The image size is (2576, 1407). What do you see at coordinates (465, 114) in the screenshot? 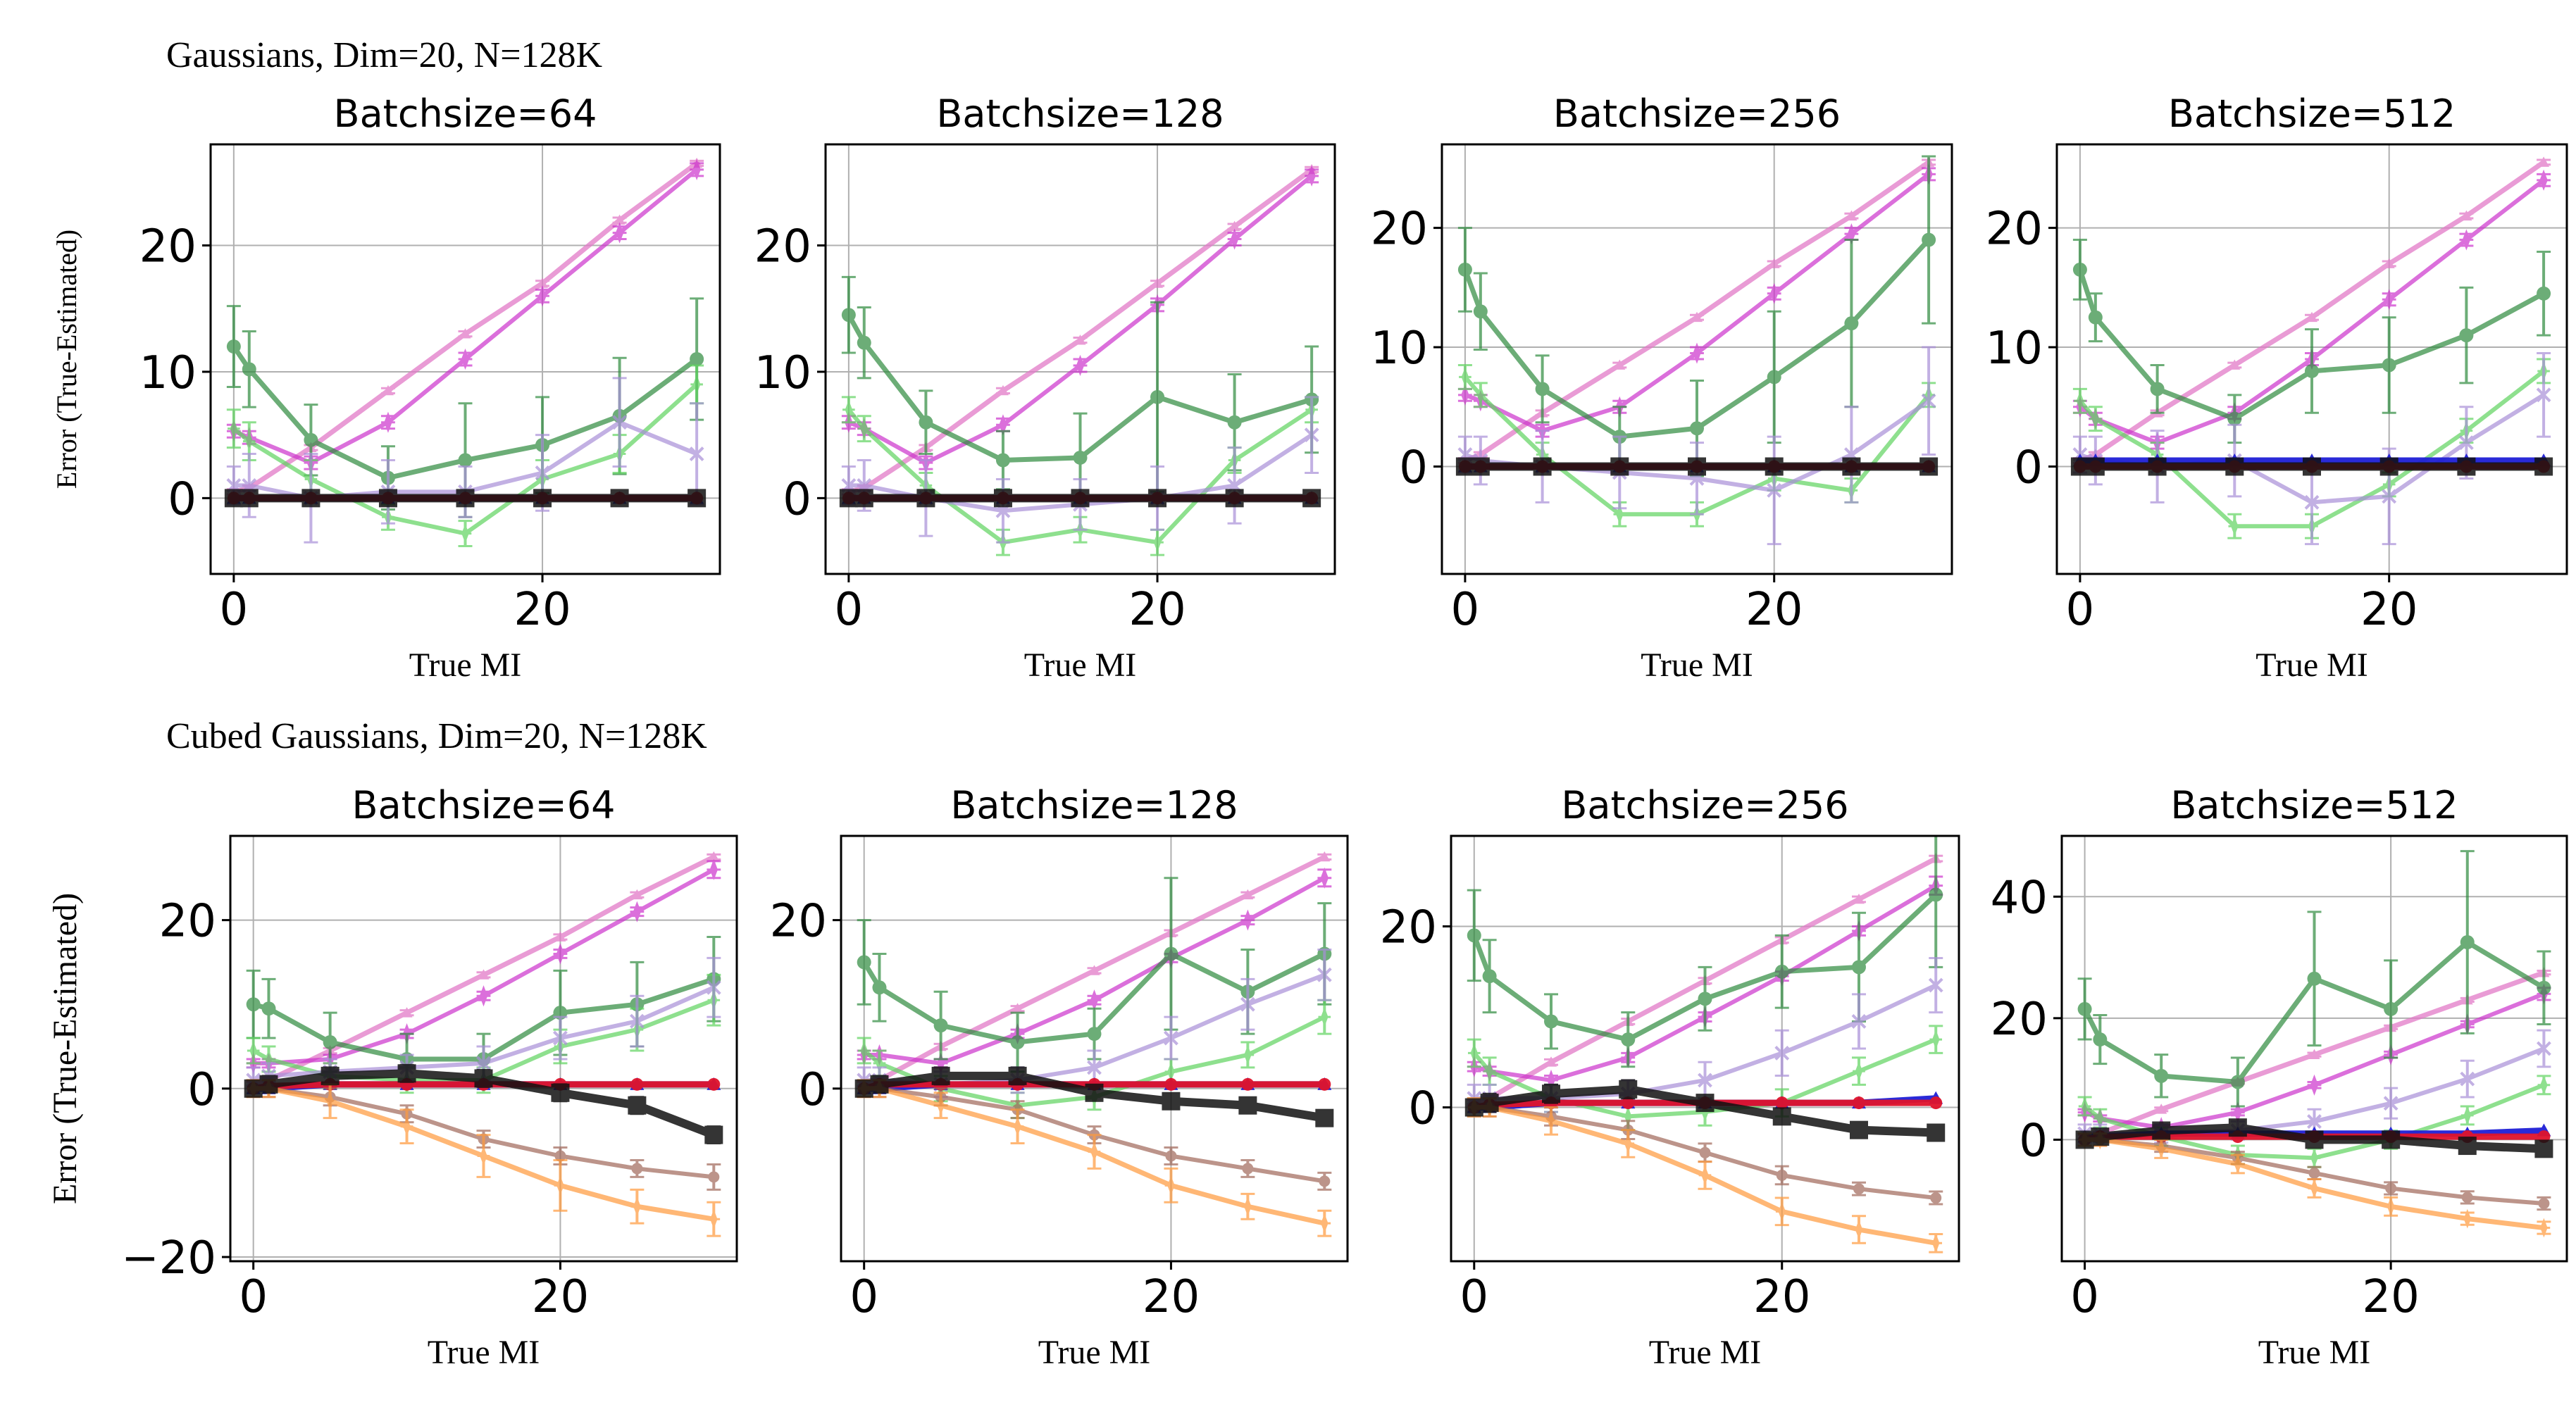
I see `chart-title: Batchsize=64` at bounding box center [465, 114].